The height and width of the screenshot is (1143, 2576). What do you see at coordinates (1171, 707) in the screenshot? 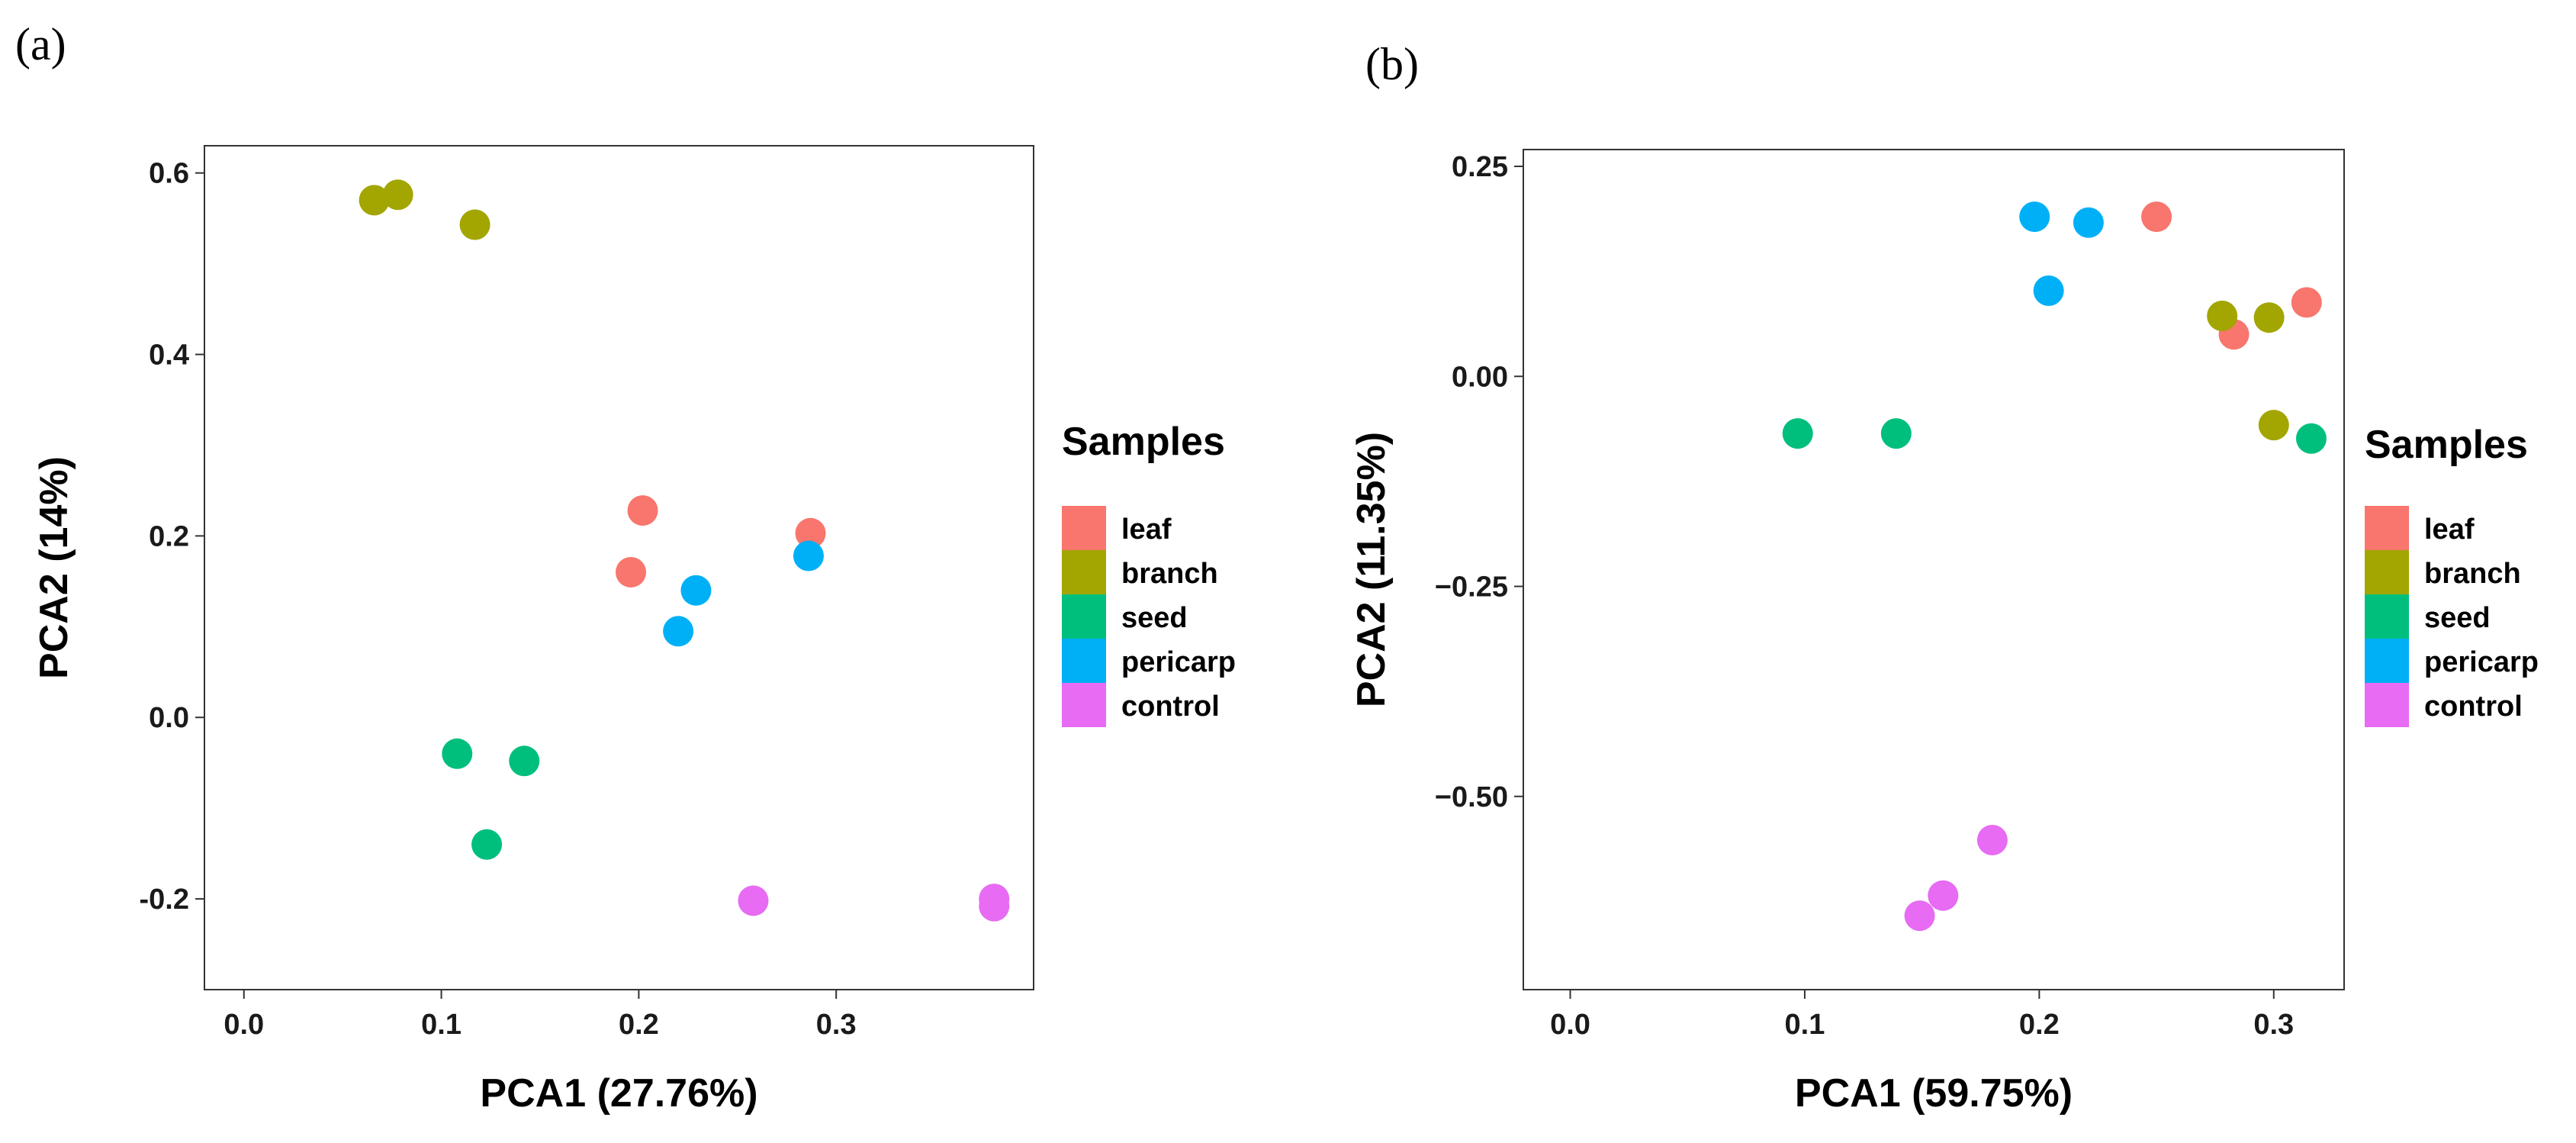
I see `legend-label-control-a: control` at bounding box center [1171, 707].